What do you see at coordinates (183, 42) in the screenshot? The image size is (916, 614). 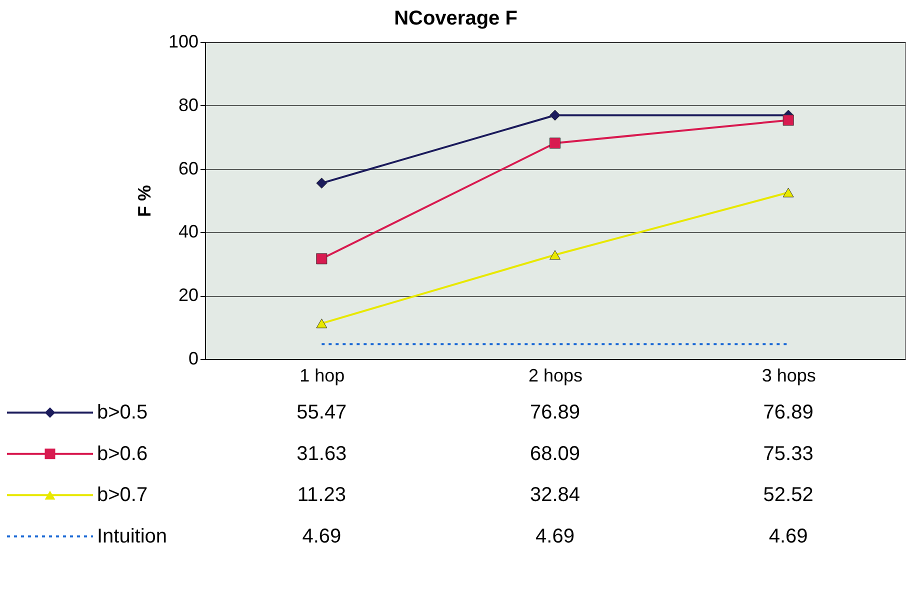 I see `y-tick-label: 100` at bounding box center [183, 42].